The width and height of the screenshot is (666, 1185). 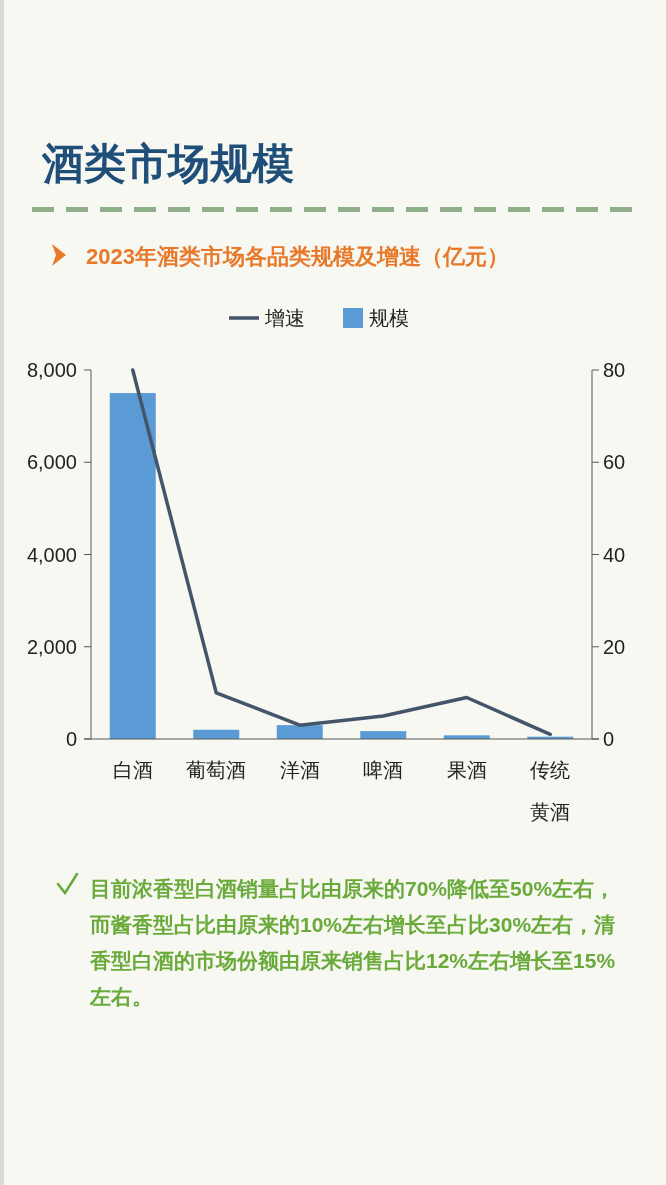 What do you see at coordinates (383, 770) in the screenshot?
I see `x-tick-label: 啤酒` at bounding box center [383, 770].